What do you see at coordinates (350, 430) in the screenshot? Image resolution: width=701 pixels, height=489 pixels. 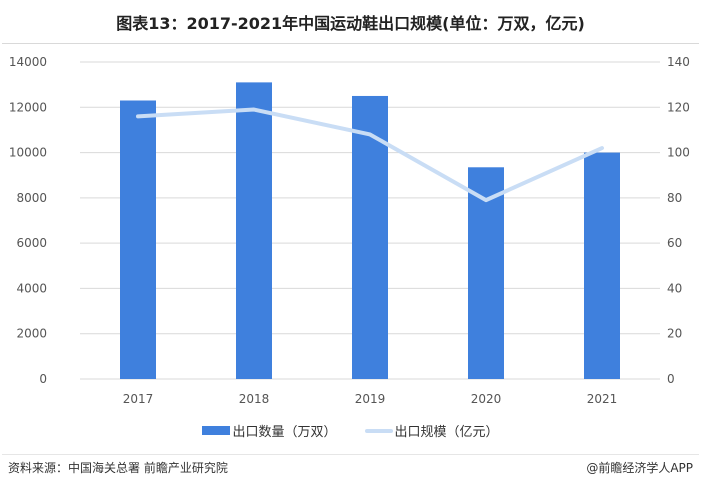 I see `chart-legend: 出口数量（万双） 出口规模（亿元）` at bounding box center [350, 430].